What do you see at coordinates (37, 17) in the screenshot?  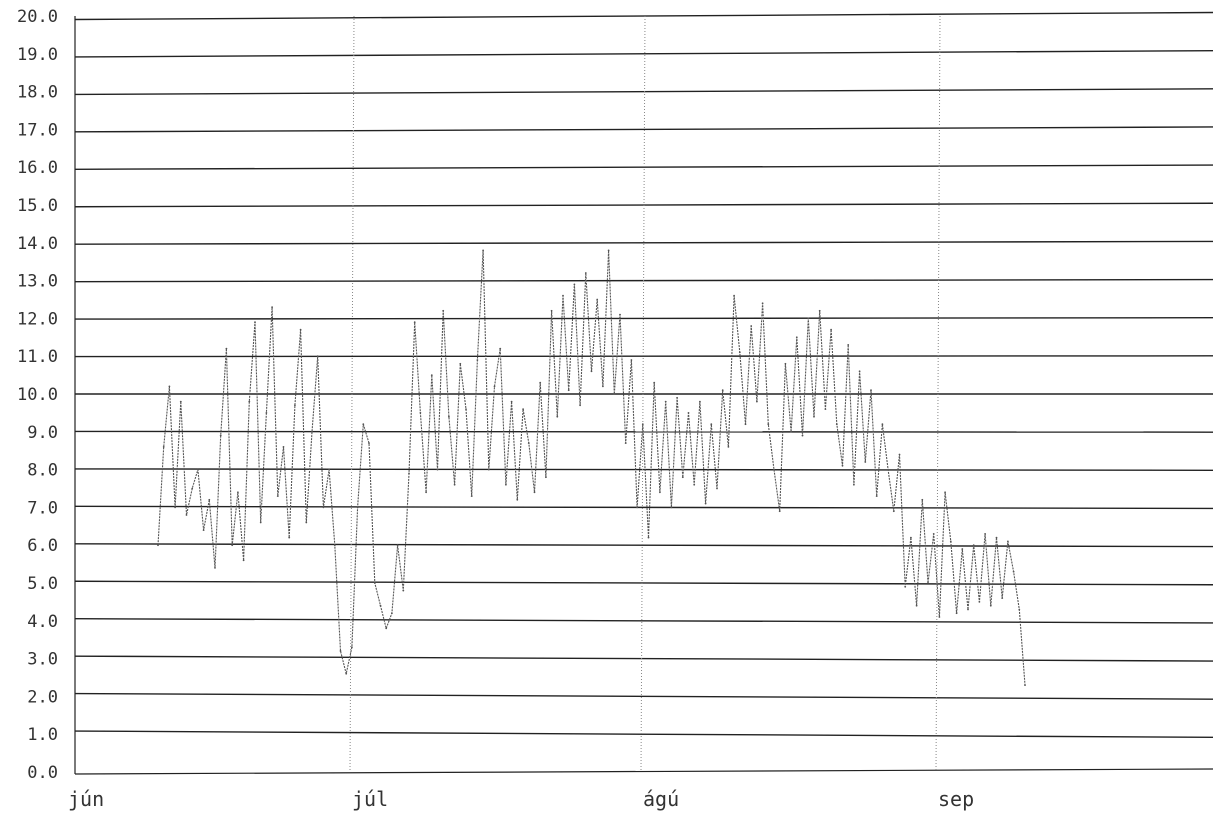 I see `y-tick-label-20-0: 20.0` at bounding box center [37, 17].